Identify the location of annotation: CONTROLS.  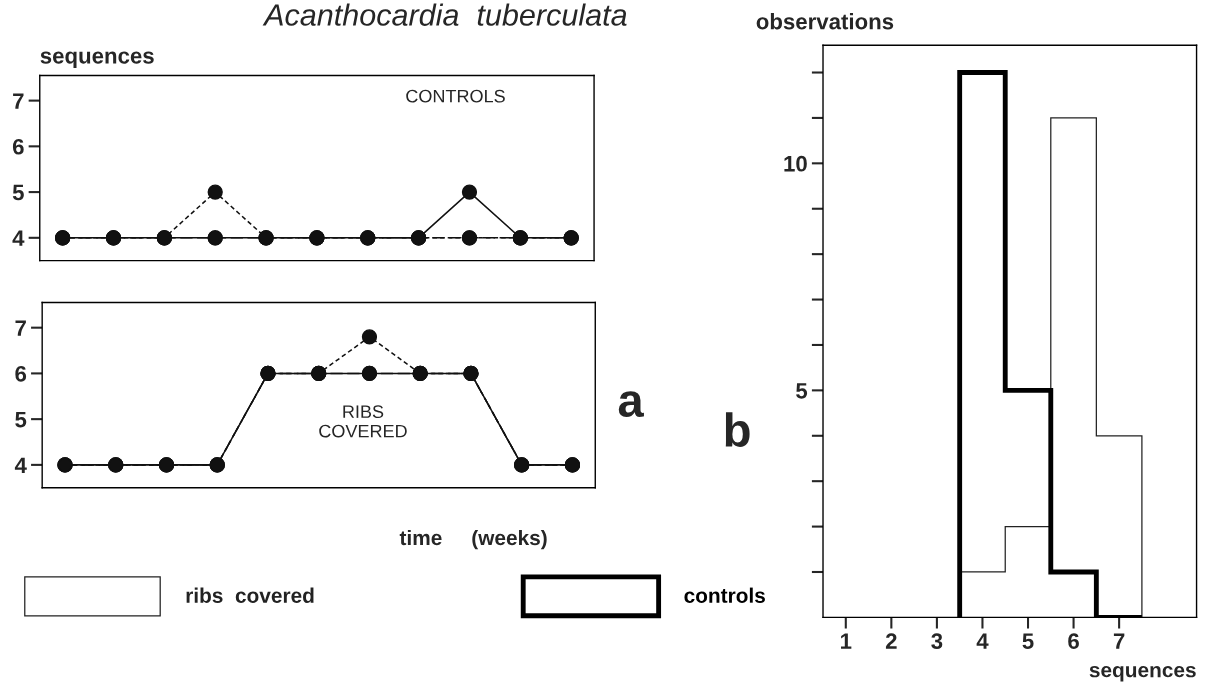
(455, 96).